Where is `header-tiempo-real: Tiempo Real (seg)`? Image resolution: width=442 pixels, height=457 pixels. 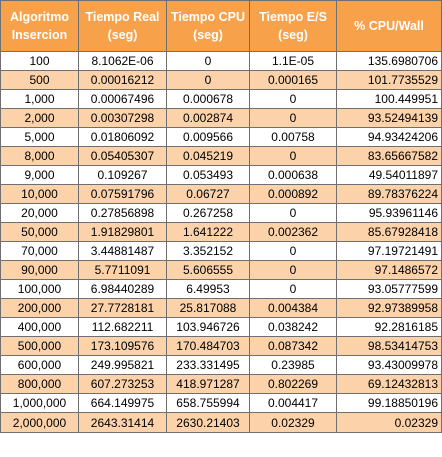 header-tiempo-real: Tiempo Real (seg) is located at coordinates (122, 26).